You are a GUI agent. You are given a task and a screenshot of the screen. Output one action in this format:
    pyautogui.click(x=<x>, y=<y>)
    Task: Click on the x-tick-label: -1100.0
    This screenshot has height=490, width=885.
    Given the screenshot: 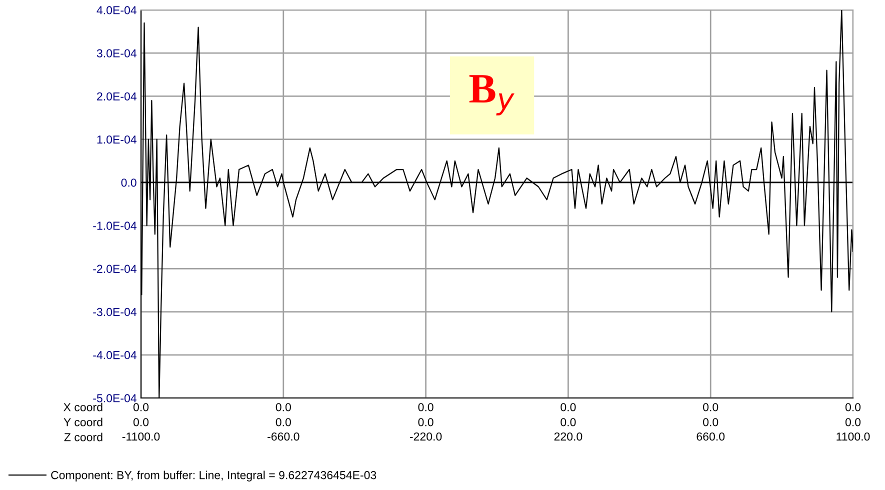 What is the action you would take?
    pyautogui.click(x=141, y=436)
    